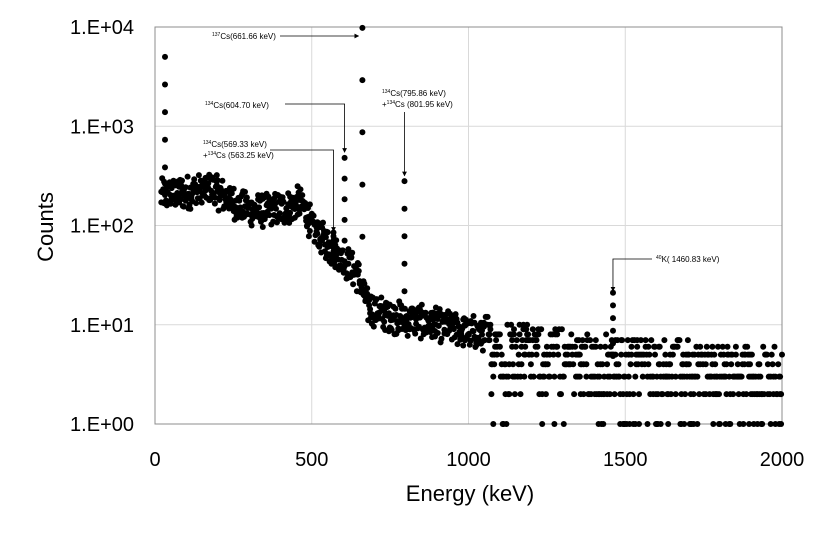  What do you see at coordinates (244, 36) in the screenshot?
I see `annotation-cs137: 137Cs(661.66 keV)` at bounding box center [244, 36].